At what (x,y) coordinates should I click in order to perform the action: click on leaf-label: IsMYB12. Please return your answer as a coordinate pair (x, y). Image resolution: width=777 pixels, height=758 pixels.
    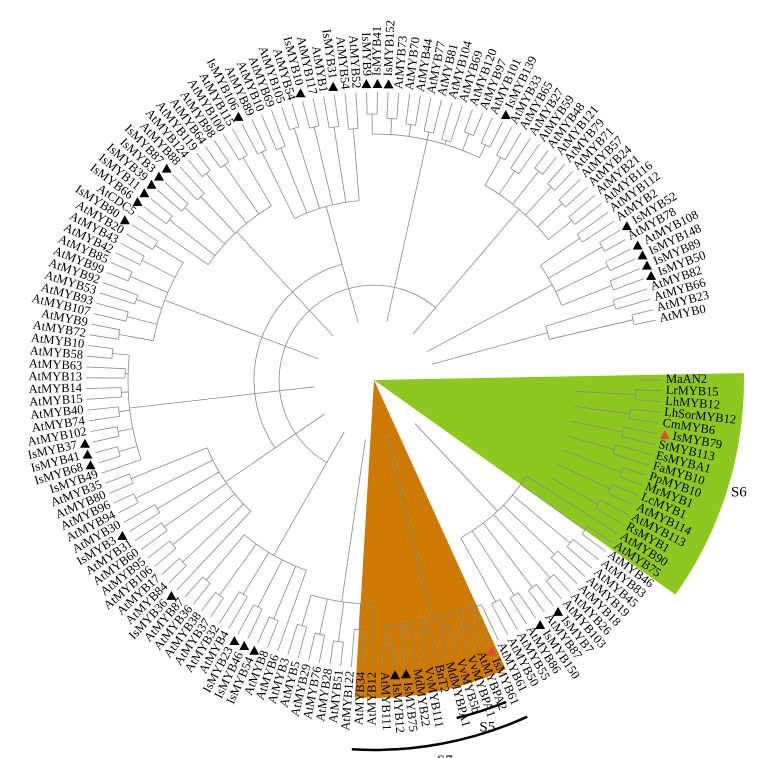
    Looking at the image, I should click on (399, 708).